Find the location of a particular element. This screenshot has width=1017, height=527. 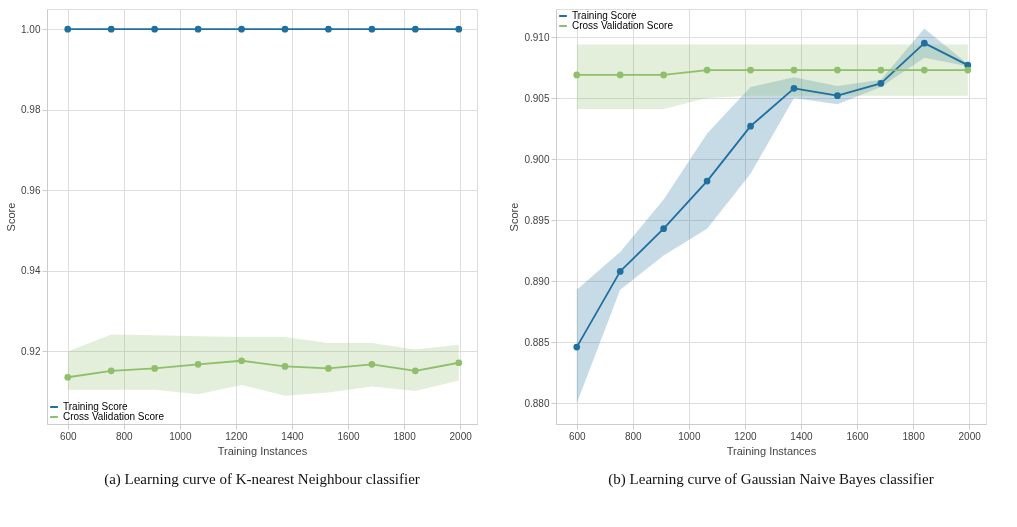

text: (b) Learning curve of Gaussian Naive Bayes classifier is located at coordinates (771, 479).